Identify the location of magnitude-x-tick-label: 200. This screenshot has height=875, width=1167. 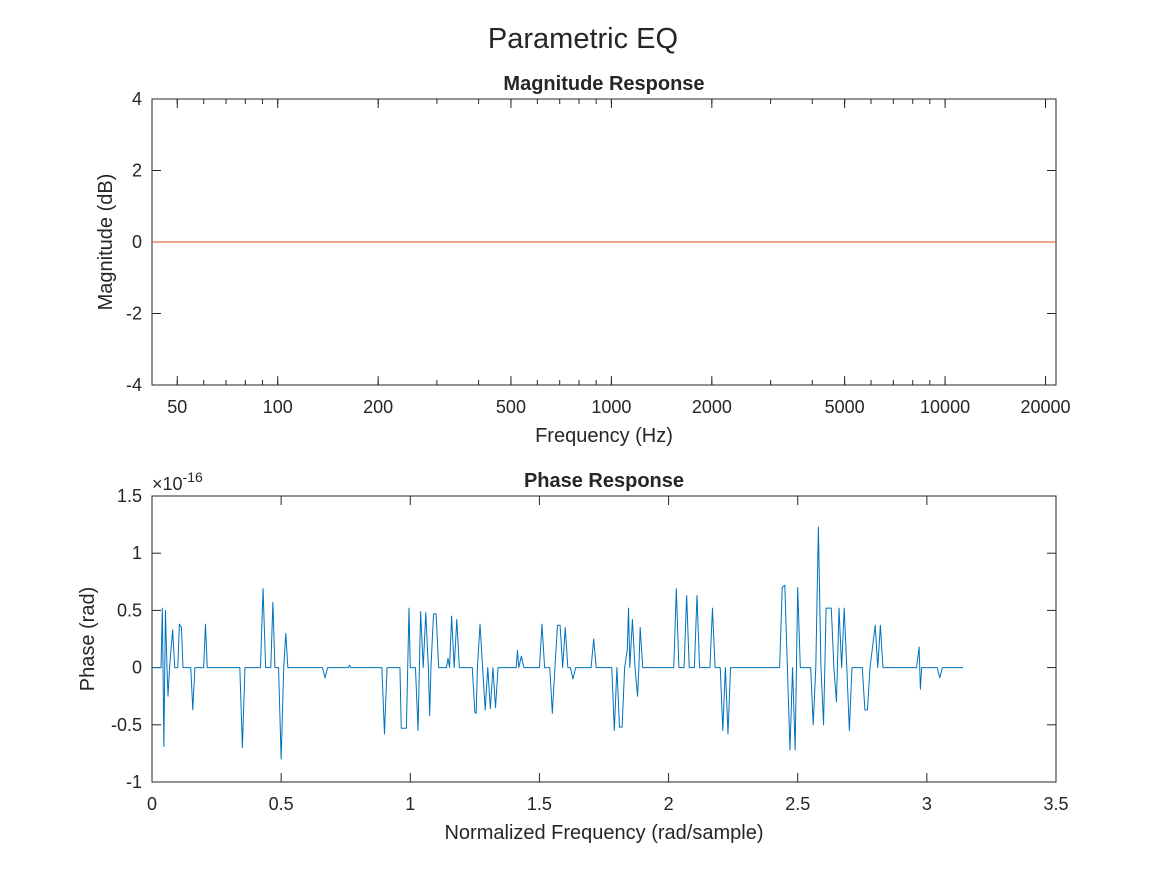
(378, 407).